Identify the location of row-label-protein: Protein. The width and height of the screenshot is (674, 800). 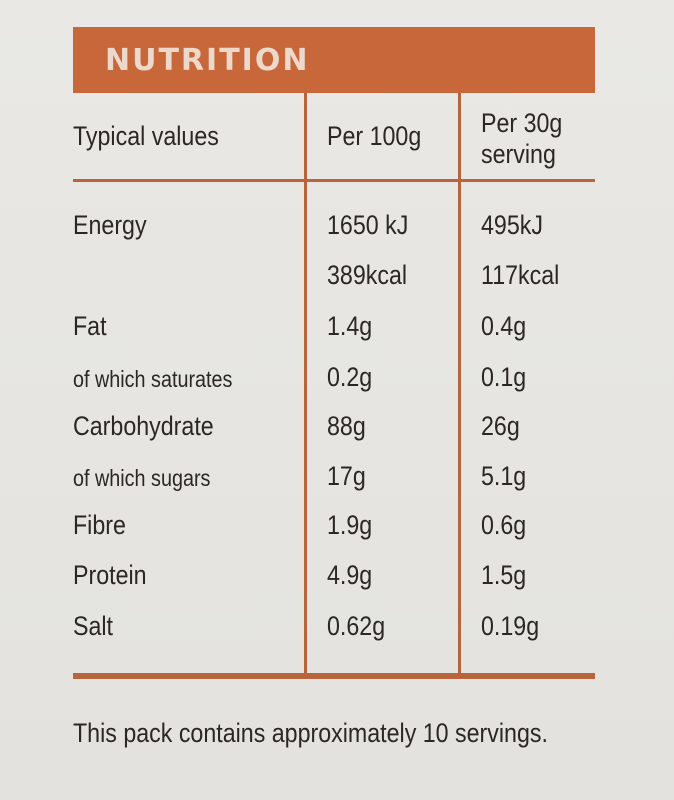
(110, 575).